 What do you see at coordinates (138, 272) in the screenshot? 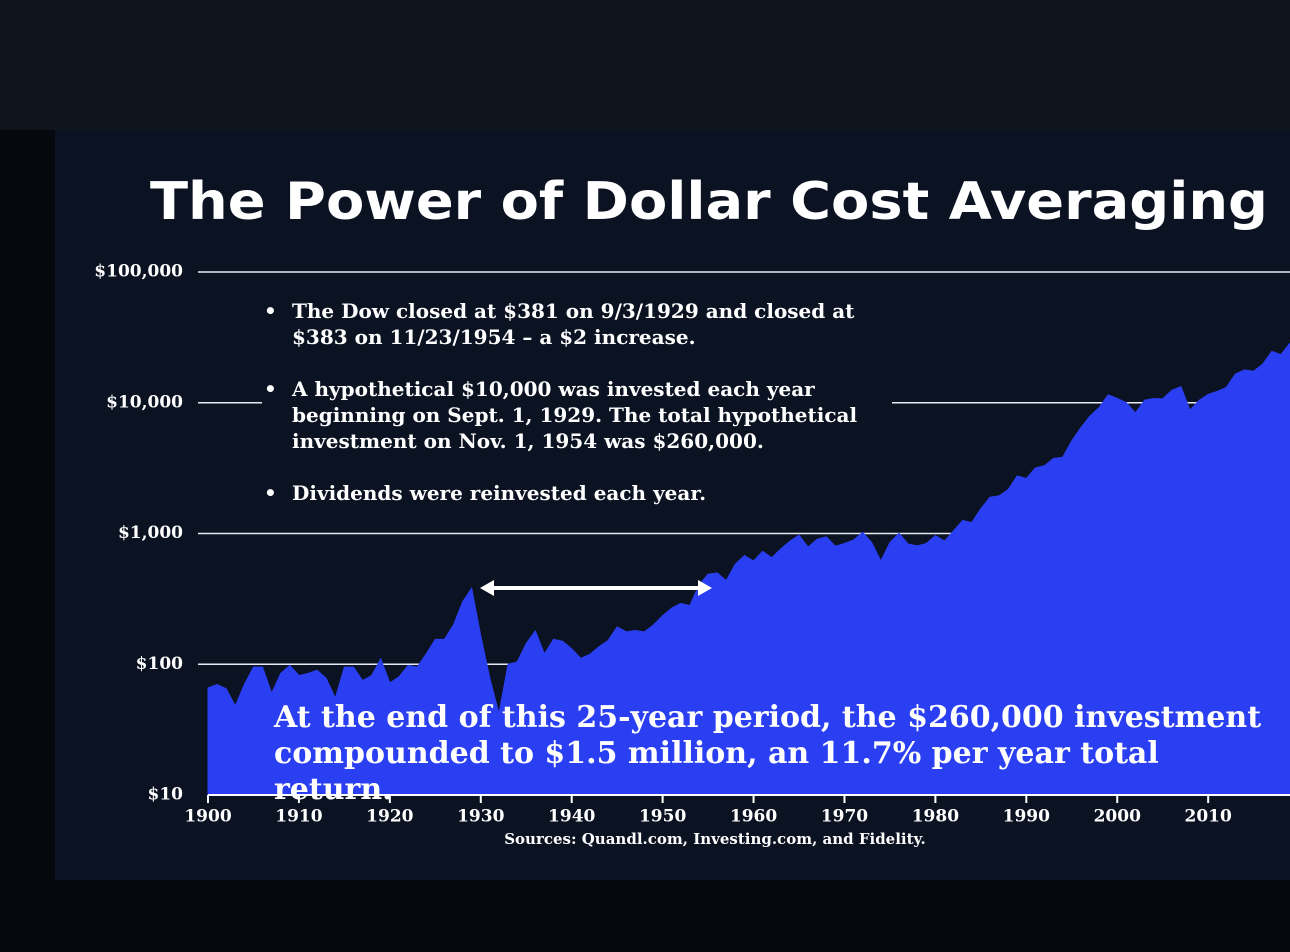
I see `y-tick-label: $100,000` at bounding box center [138, 272].